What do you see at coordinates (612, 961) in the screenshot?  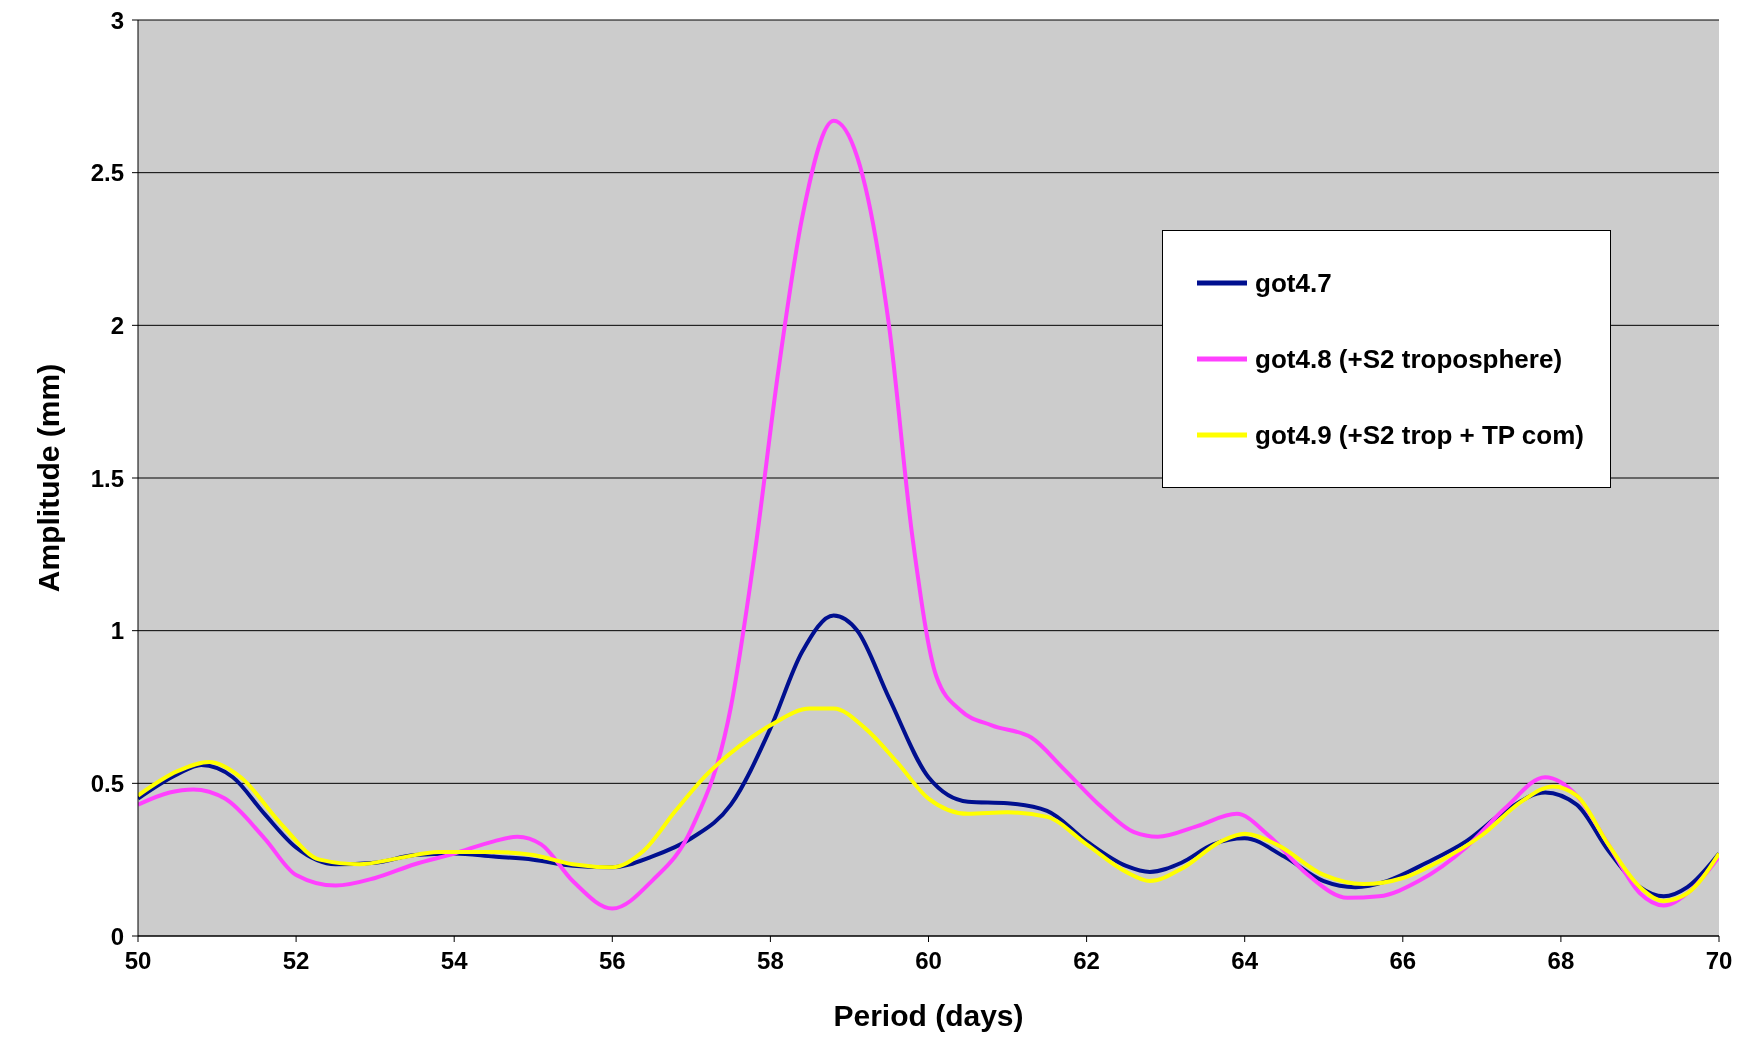 I see `x-tick-label: 56` at bounding box center [612, 961].